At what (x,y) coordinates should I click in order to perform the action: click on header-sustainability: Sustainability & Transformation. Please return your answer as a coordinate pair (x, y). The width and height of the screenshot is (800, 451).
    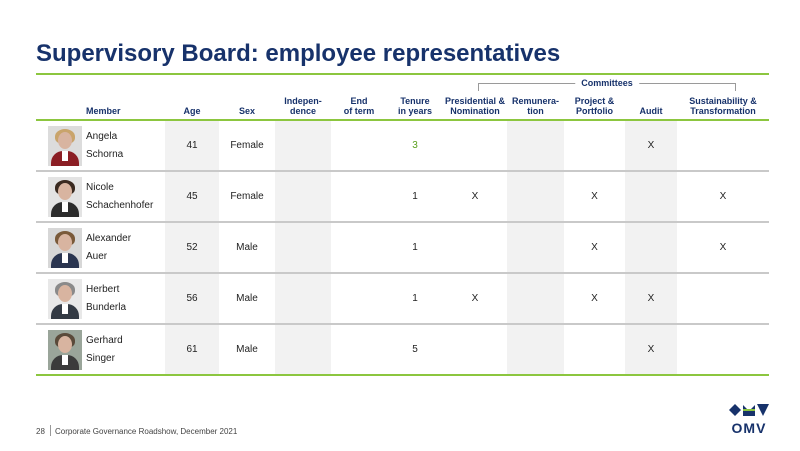
    Looking at the image, I should click on (723, 106).